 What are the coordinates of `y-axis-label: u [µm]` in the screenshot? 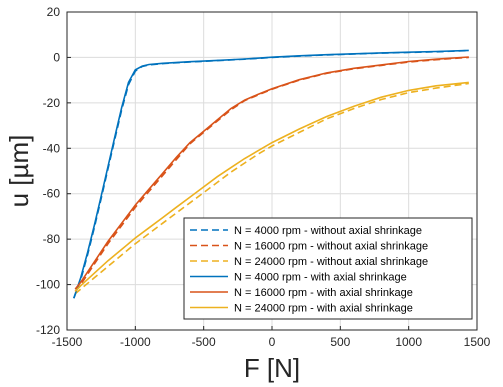 It's located at (19, 171).